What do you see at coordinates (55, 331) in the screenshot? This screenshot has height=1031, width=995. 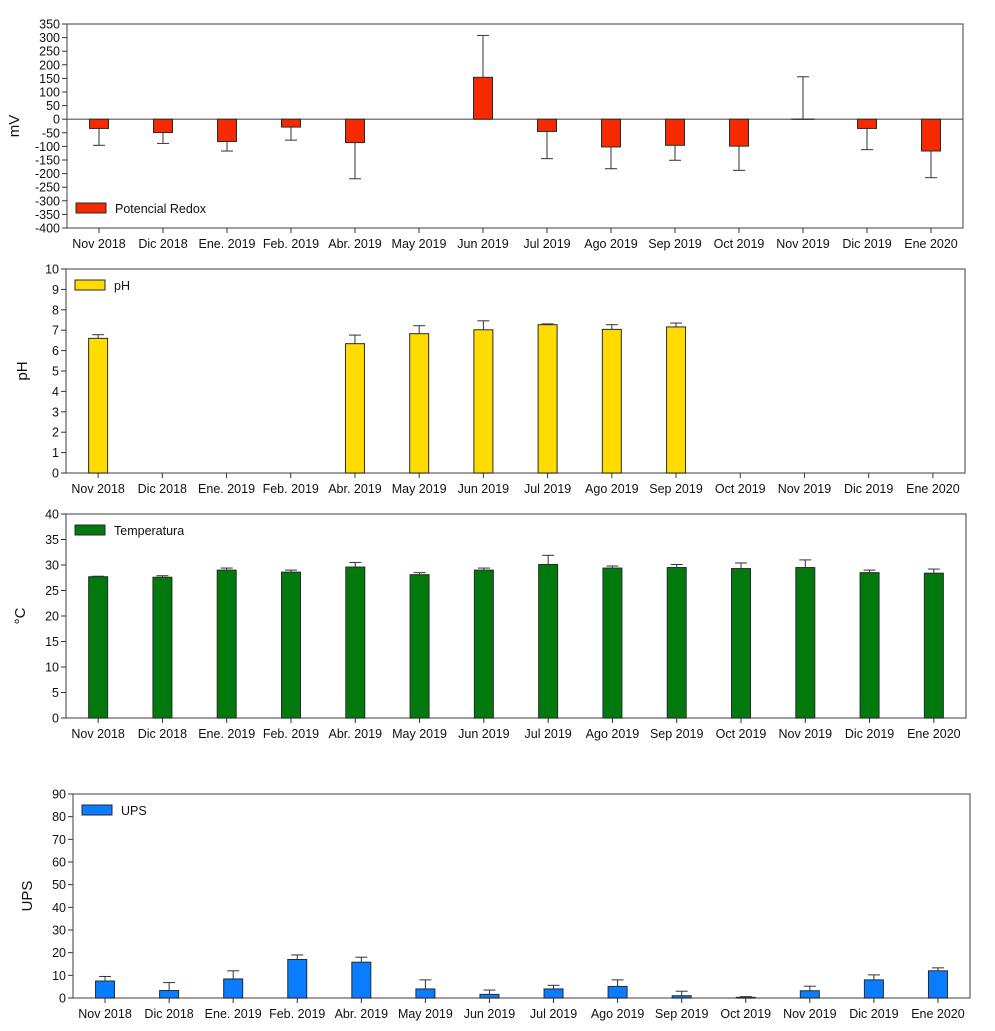 I see `y-tick-label: 7` at bounding box center [55, 331].